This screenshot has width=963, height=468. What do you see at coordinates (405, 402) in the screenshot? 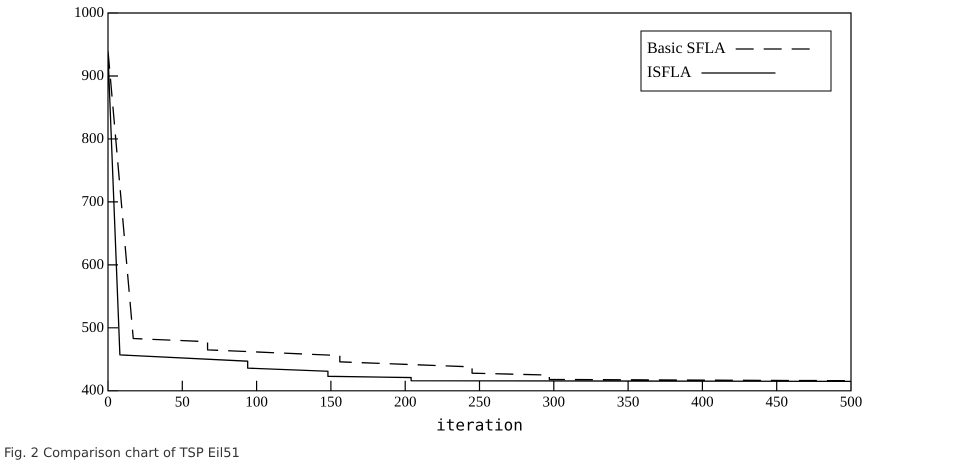
I see `x-tick-label: 200` at bounding box center [405, 402].